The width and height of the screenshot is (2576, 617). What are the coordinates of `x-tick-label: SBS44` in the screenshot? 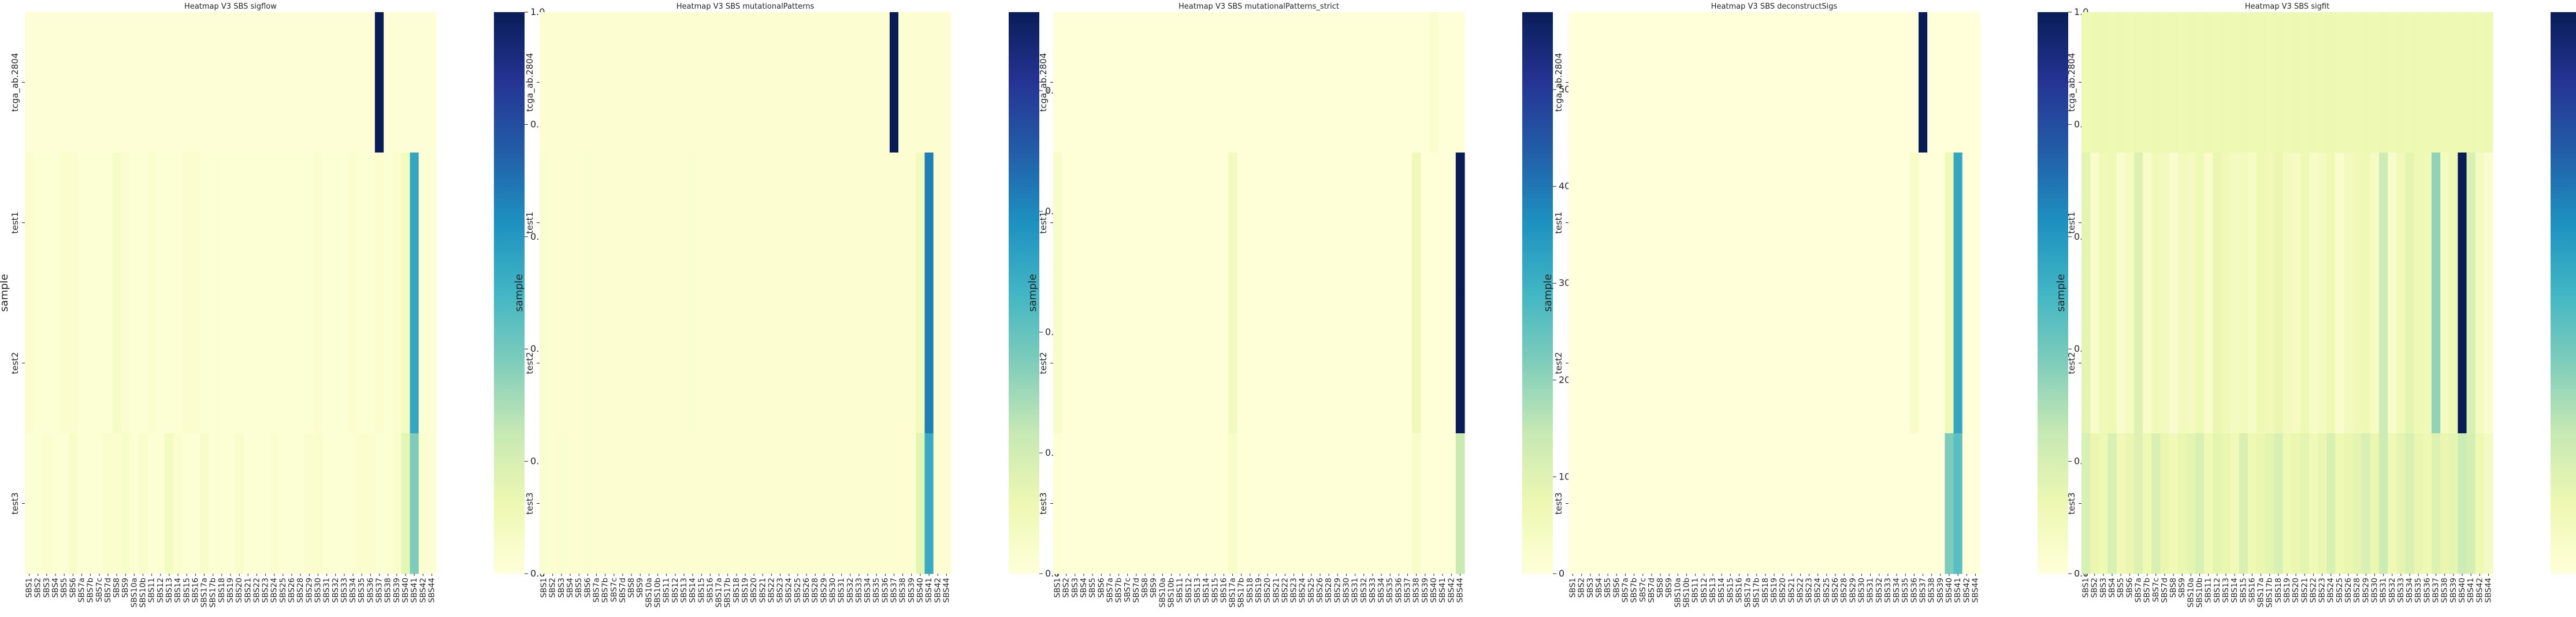 It's located at (946, 591).